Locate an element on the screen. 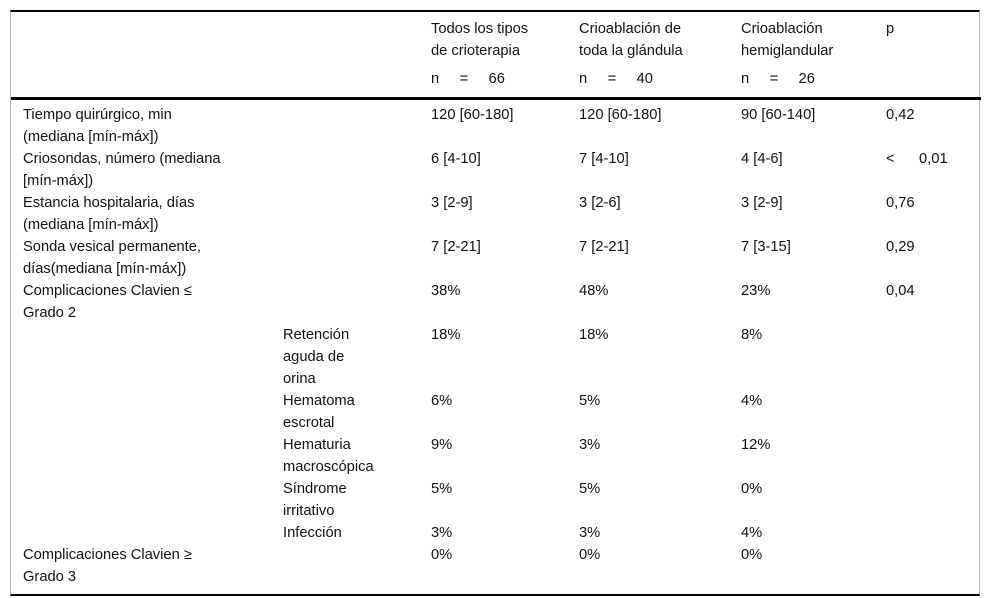 This screenshot has height=598, width=992. table-row: Hematuria macroscópica 9% 3% 12% is located at coordinates (496, 456).